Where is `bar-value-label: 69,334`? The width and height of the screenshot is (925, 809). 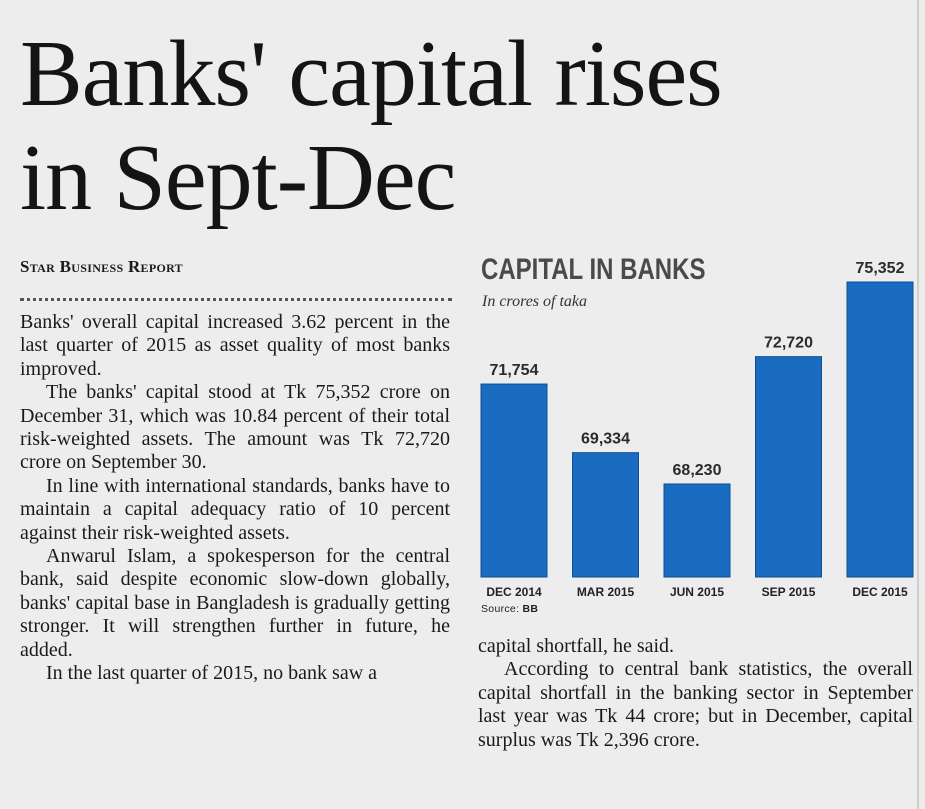
bar-value-label: 69,334 is located at coordinates (605, 439).